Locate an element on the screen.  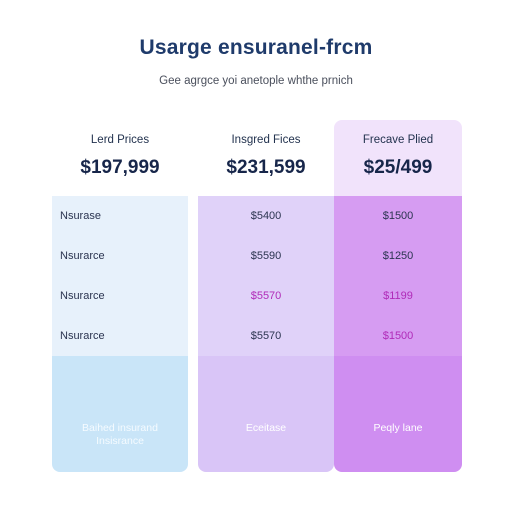
column-price: $25/499 is located at coordinates (398, 167).